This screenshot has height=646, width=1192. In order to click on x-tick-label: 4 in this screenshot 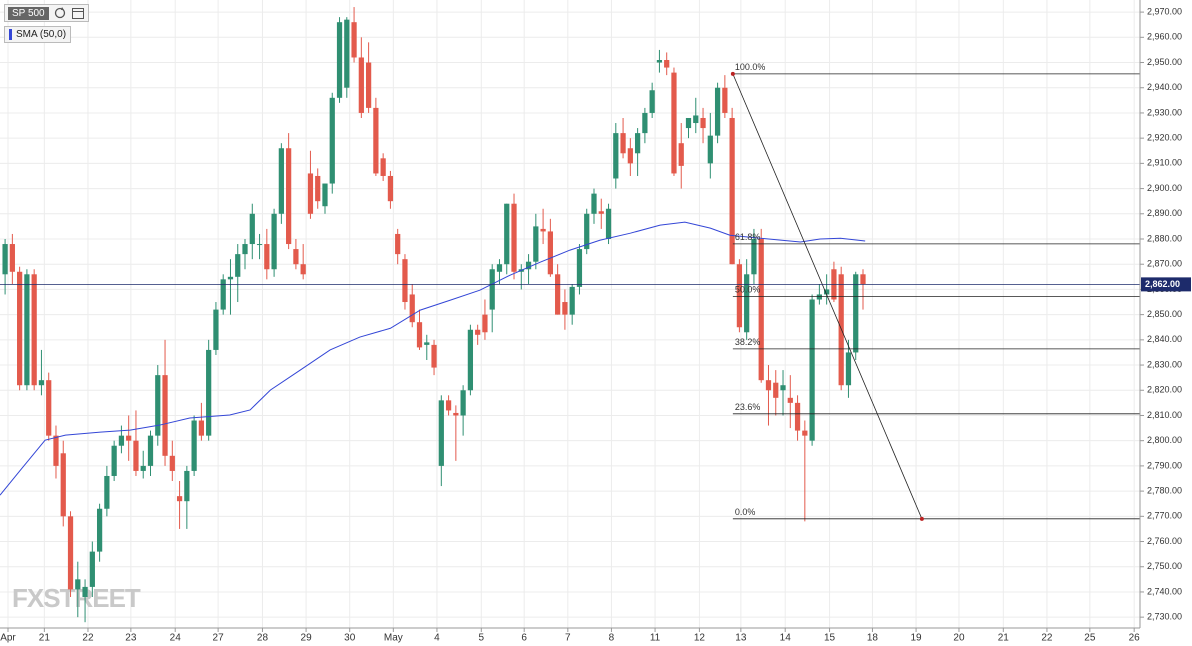, I will do `click(437, 638)`.